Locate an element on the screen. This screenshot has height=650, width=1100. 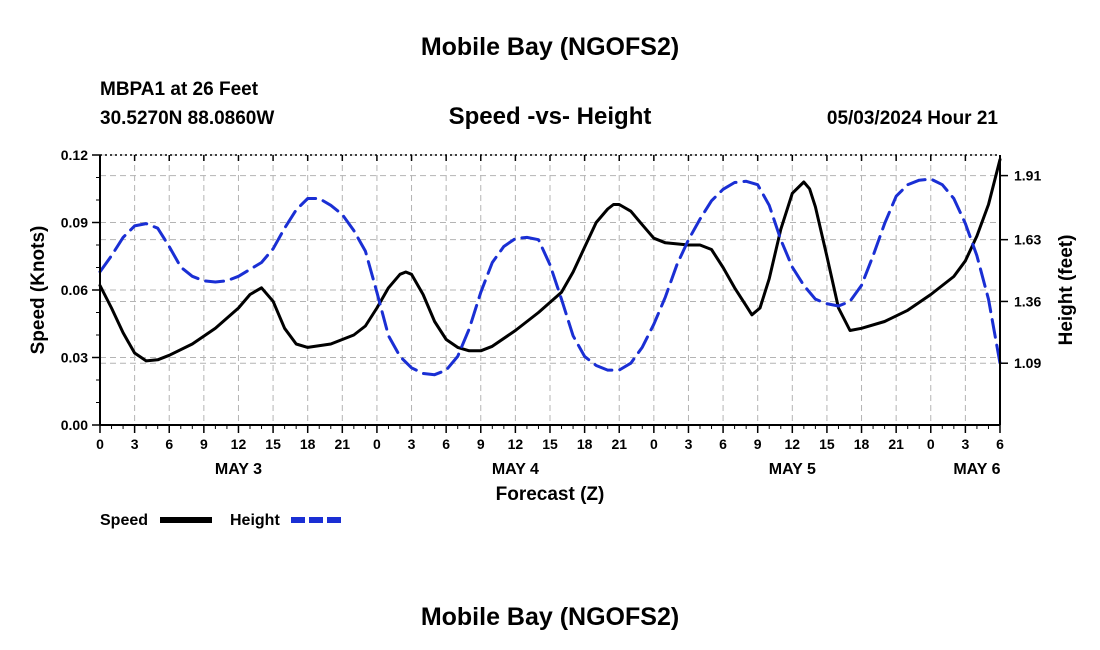
station-coords: 30.5270N 88.0860W is located at coordinates (187, 118).